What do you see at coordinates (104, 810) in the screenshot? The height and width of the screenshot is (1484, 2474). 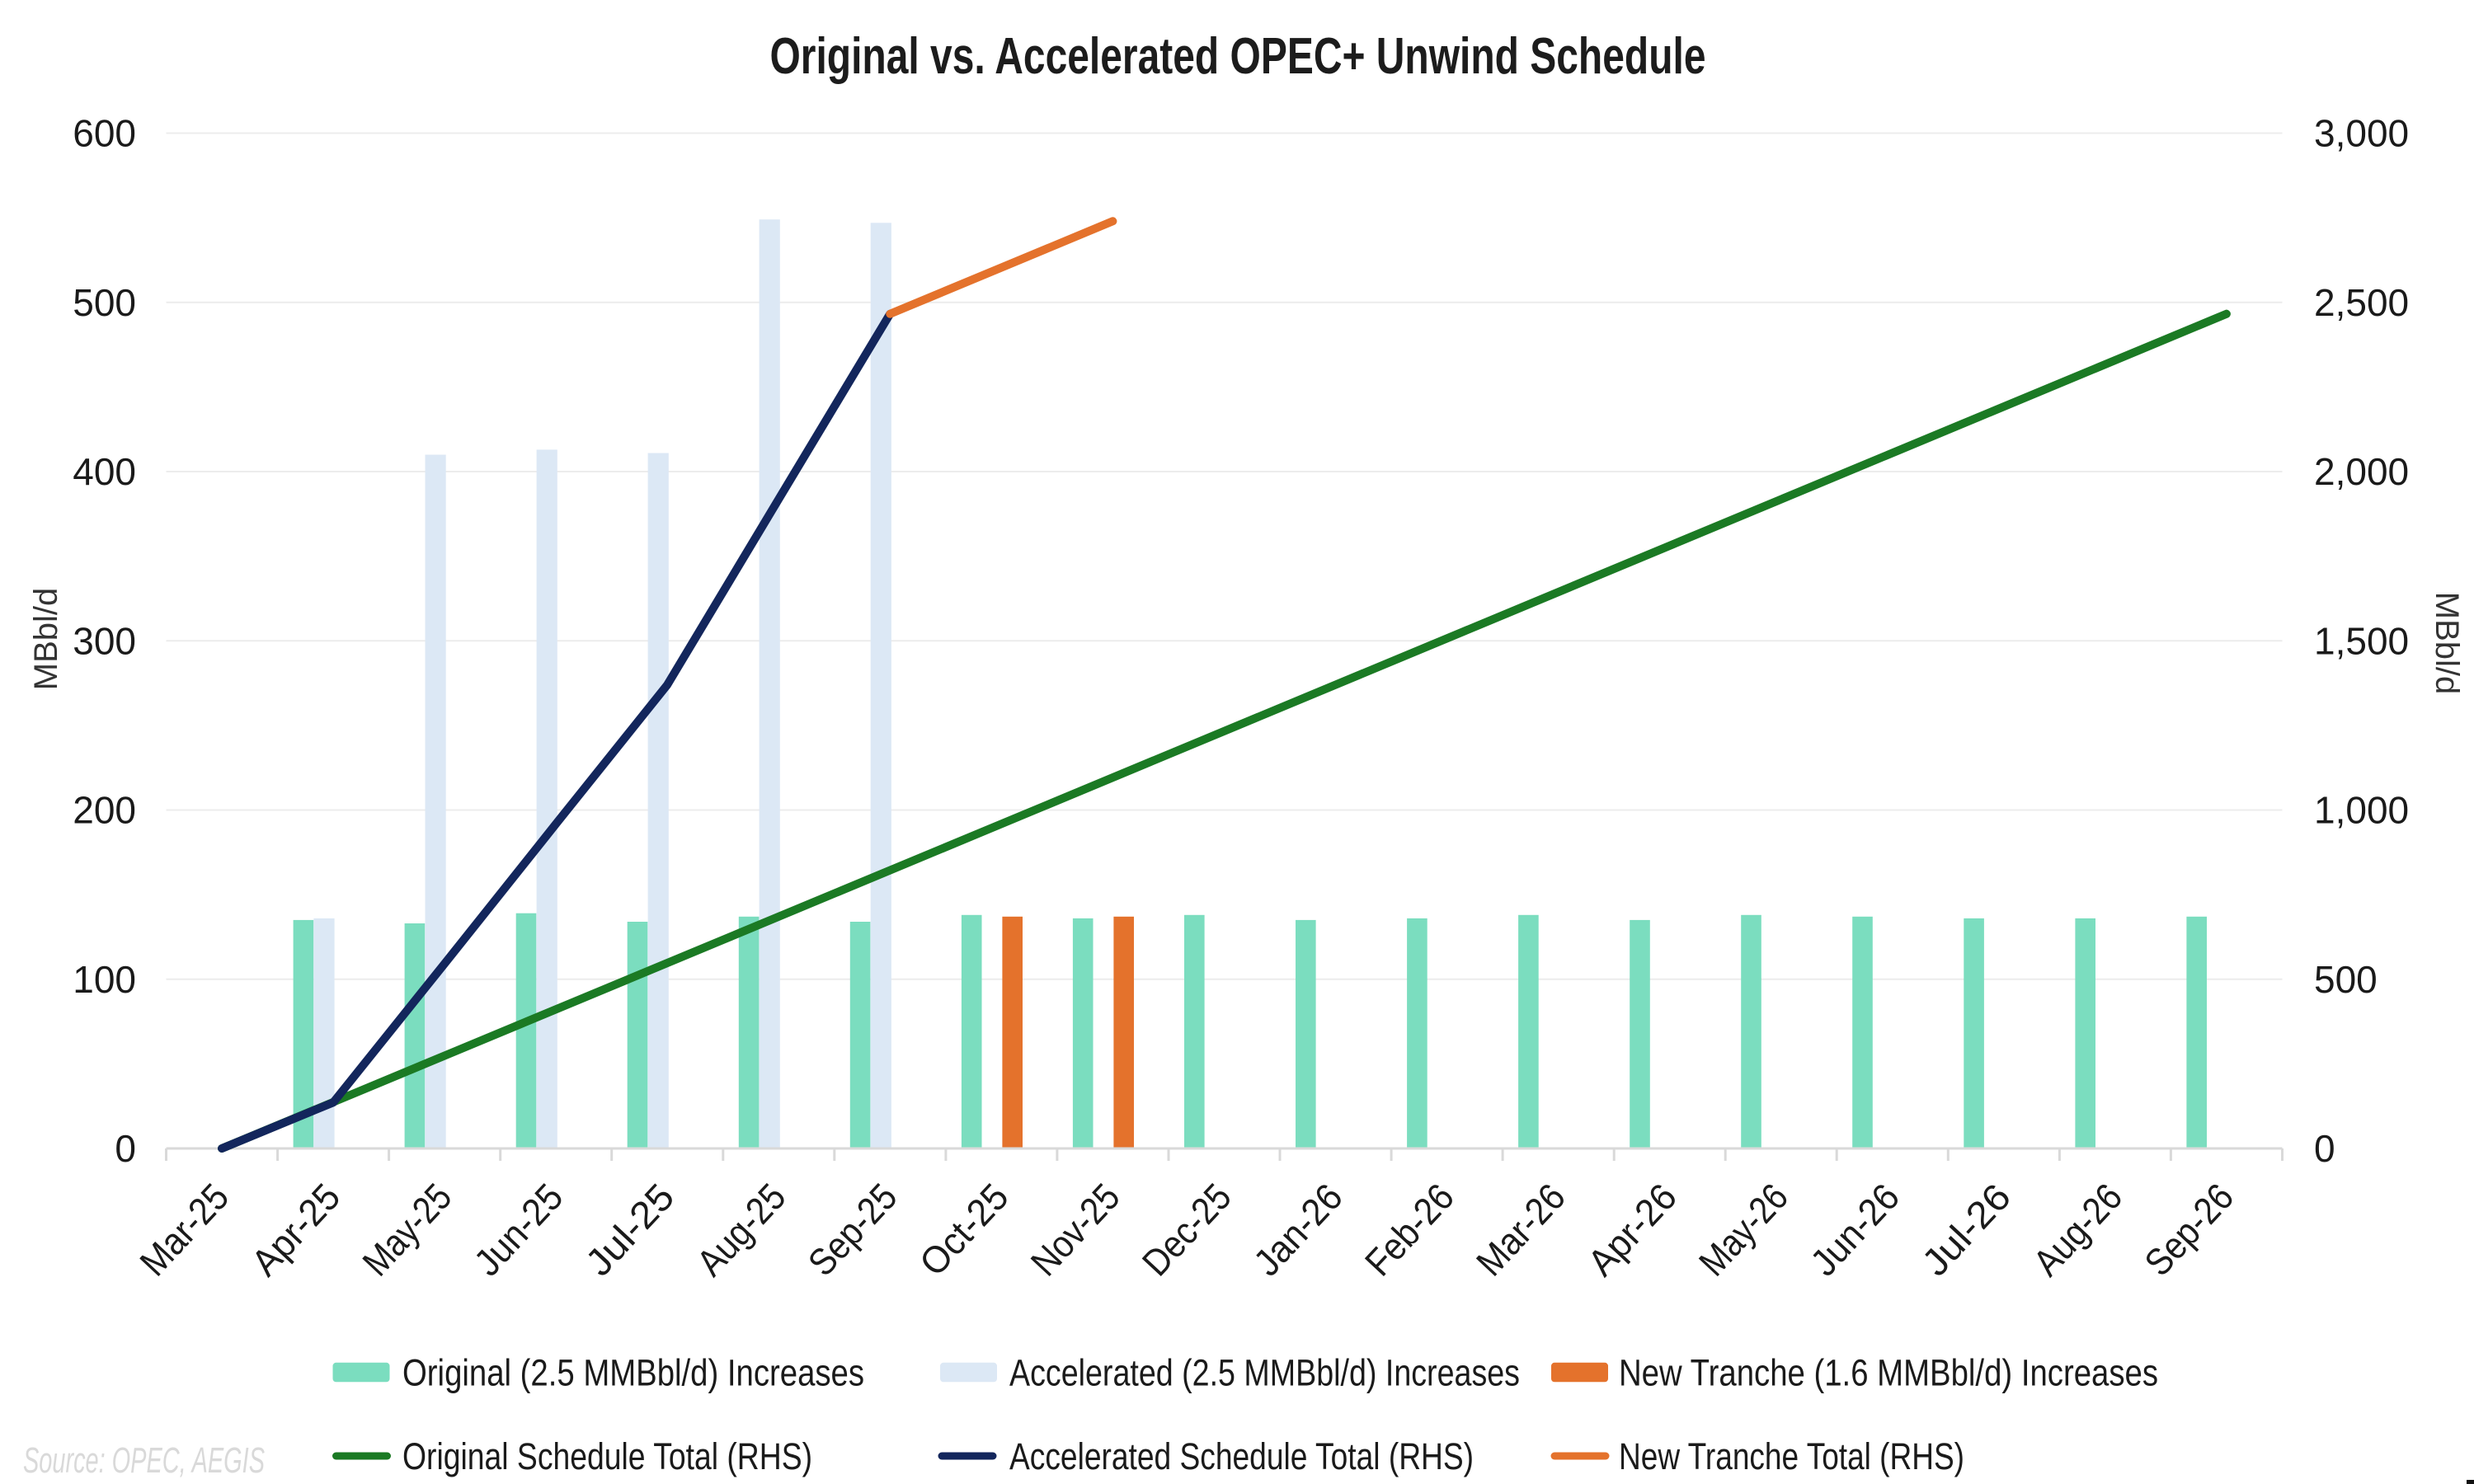 I see `svg-text: 200` at bounding box center [104, 810].